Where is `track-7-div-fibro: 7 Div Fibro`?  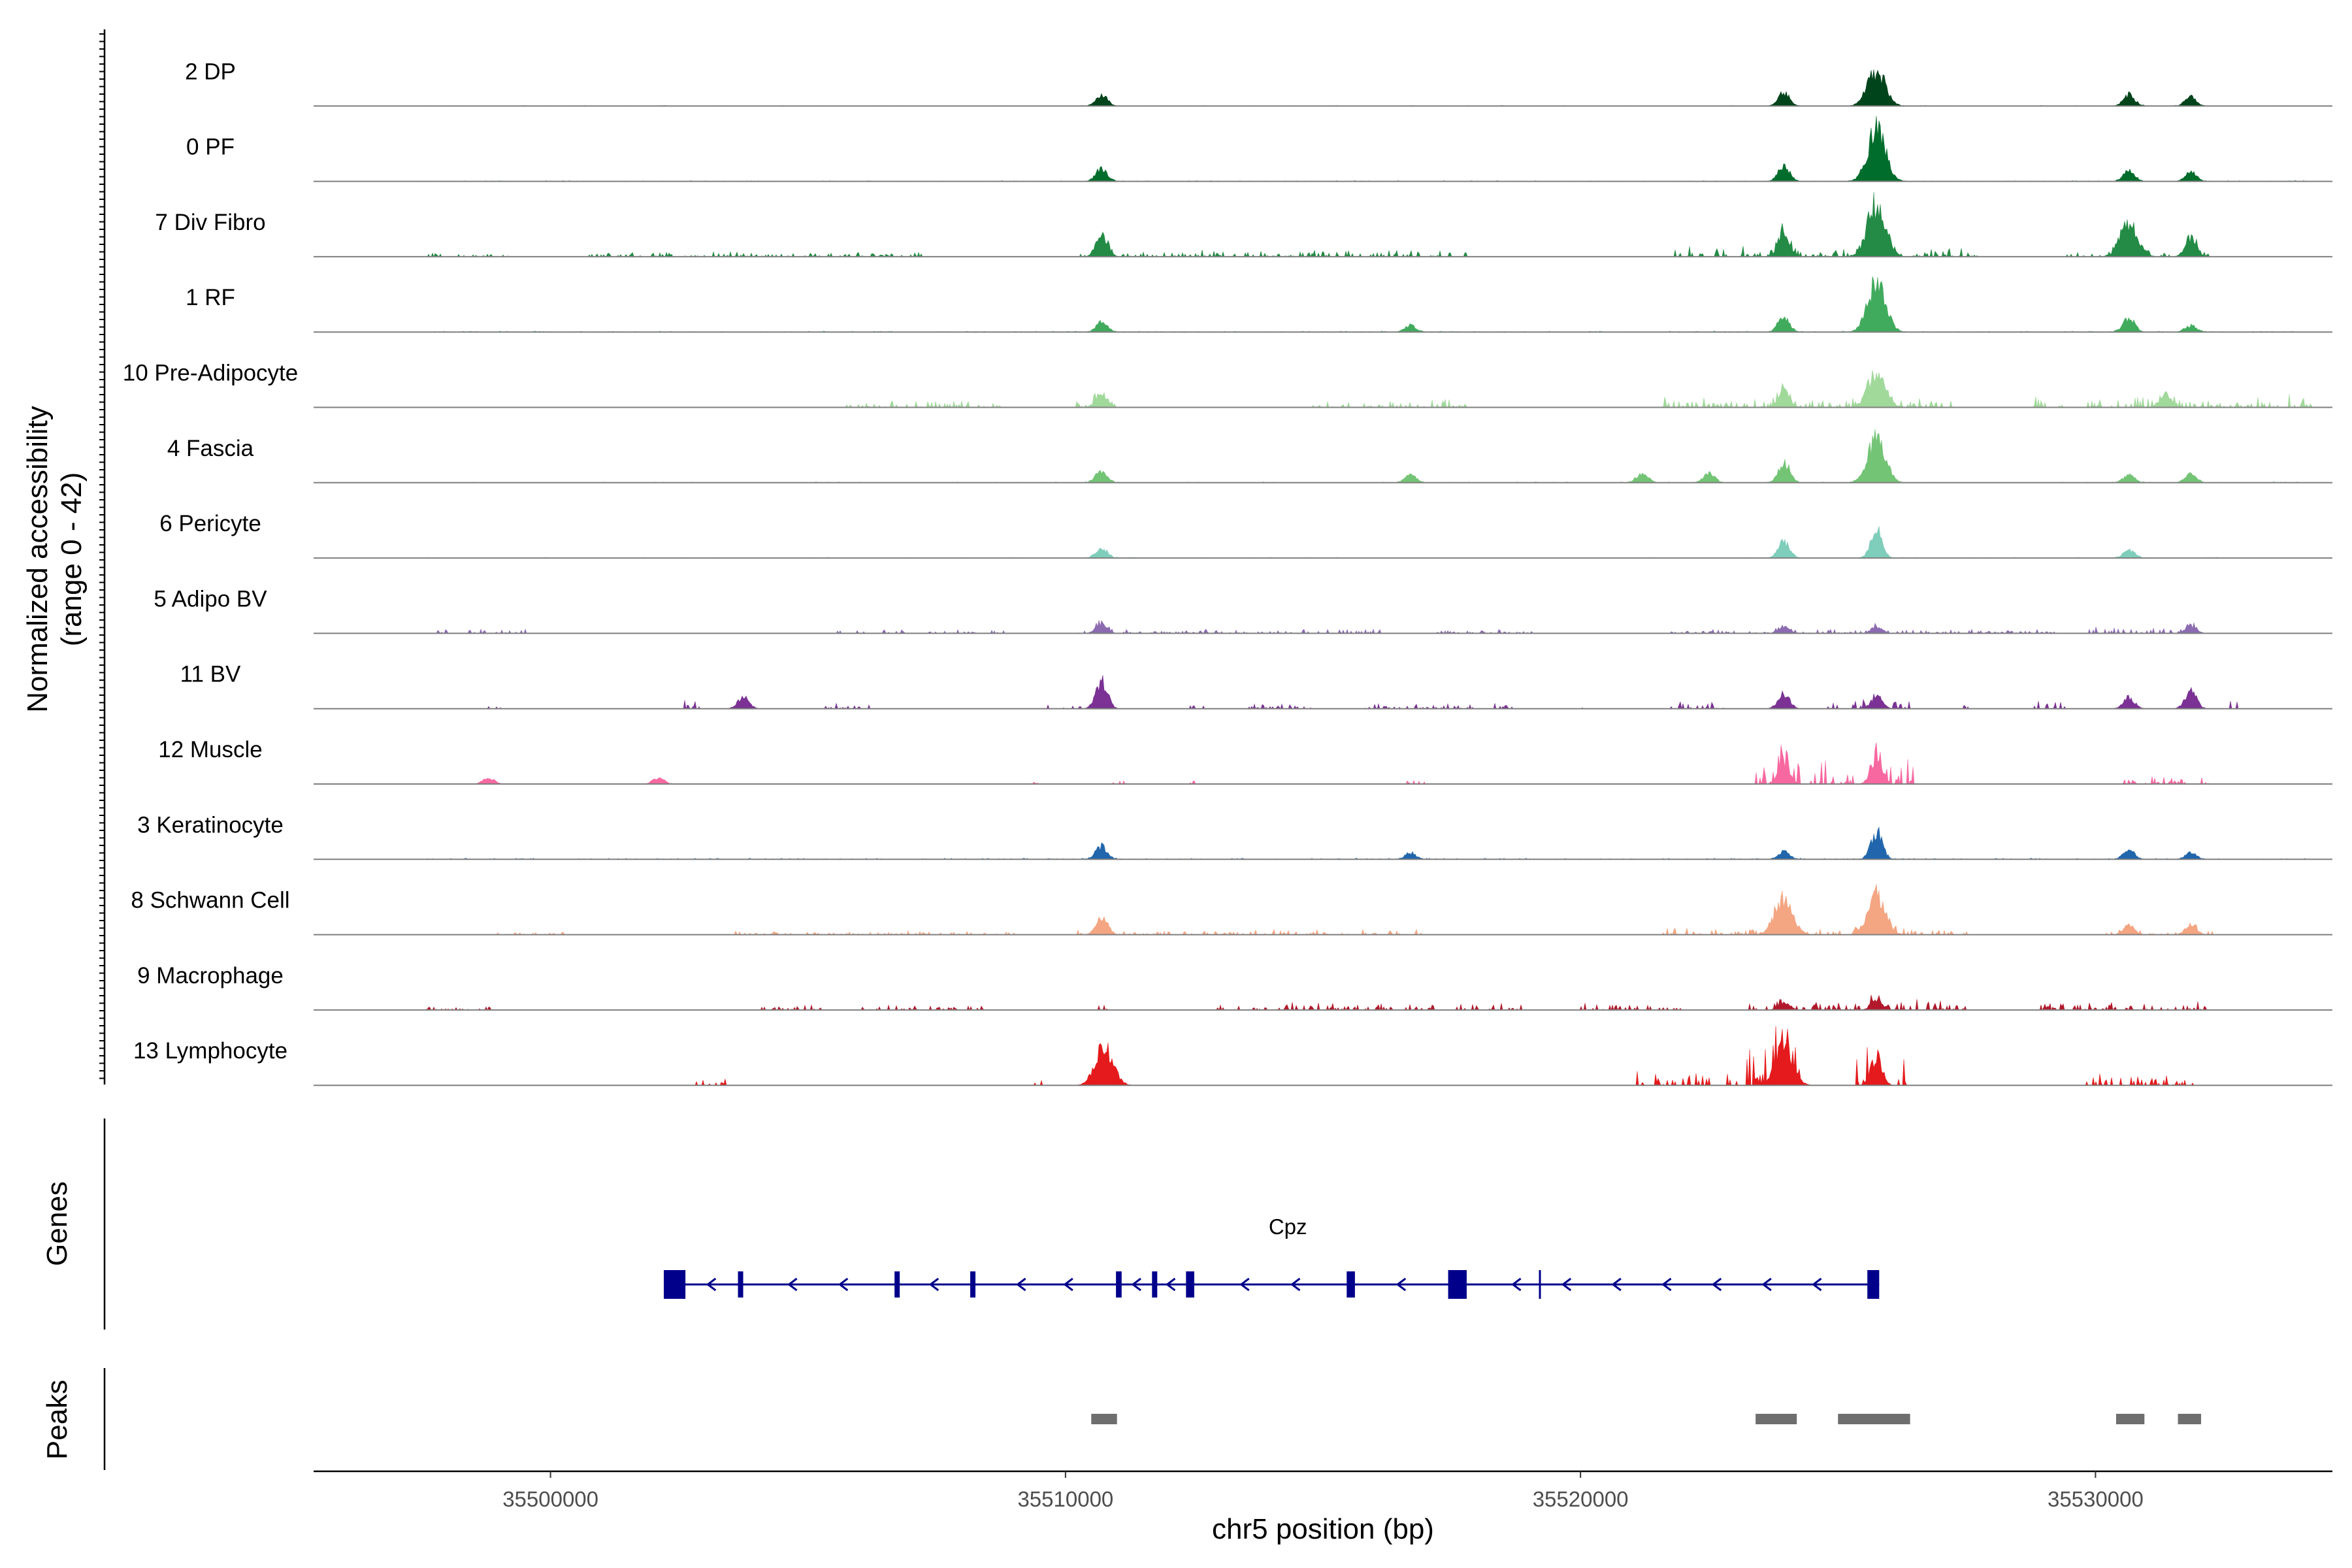
track-7-div-fibro: 7 Div Fibro is located at coordinates (1243, 224).